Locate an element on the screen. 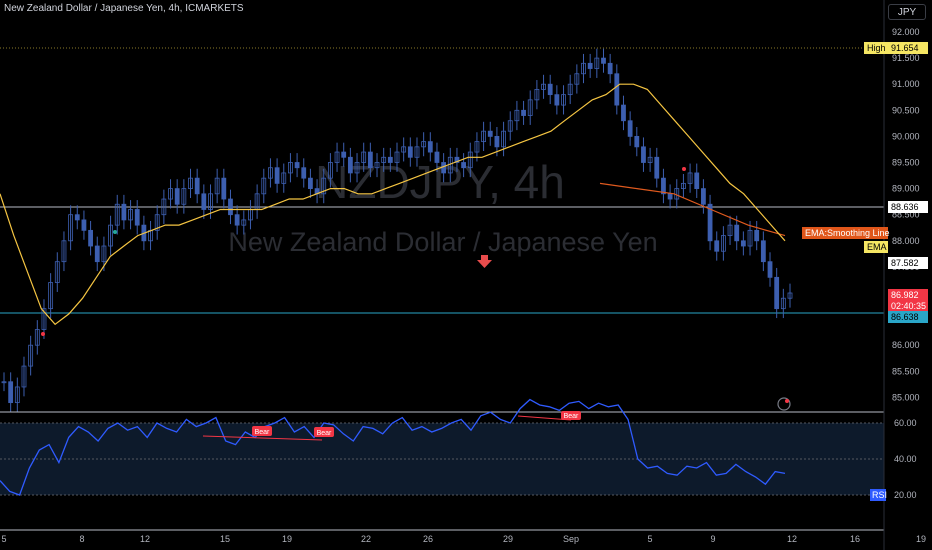 Image resolution: width=932 pixels, height=550 pixels. current-price-label: 86.982 is located at coordinates (908, 295).